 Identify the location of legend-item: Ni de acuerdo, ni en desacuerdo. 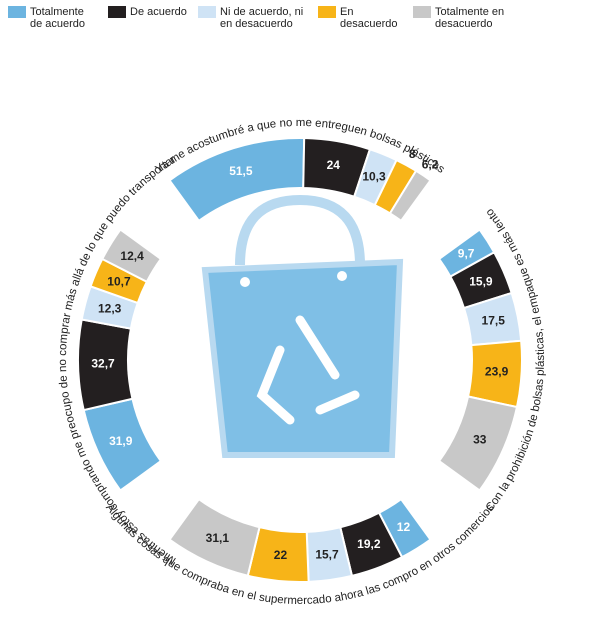
(253, 18).